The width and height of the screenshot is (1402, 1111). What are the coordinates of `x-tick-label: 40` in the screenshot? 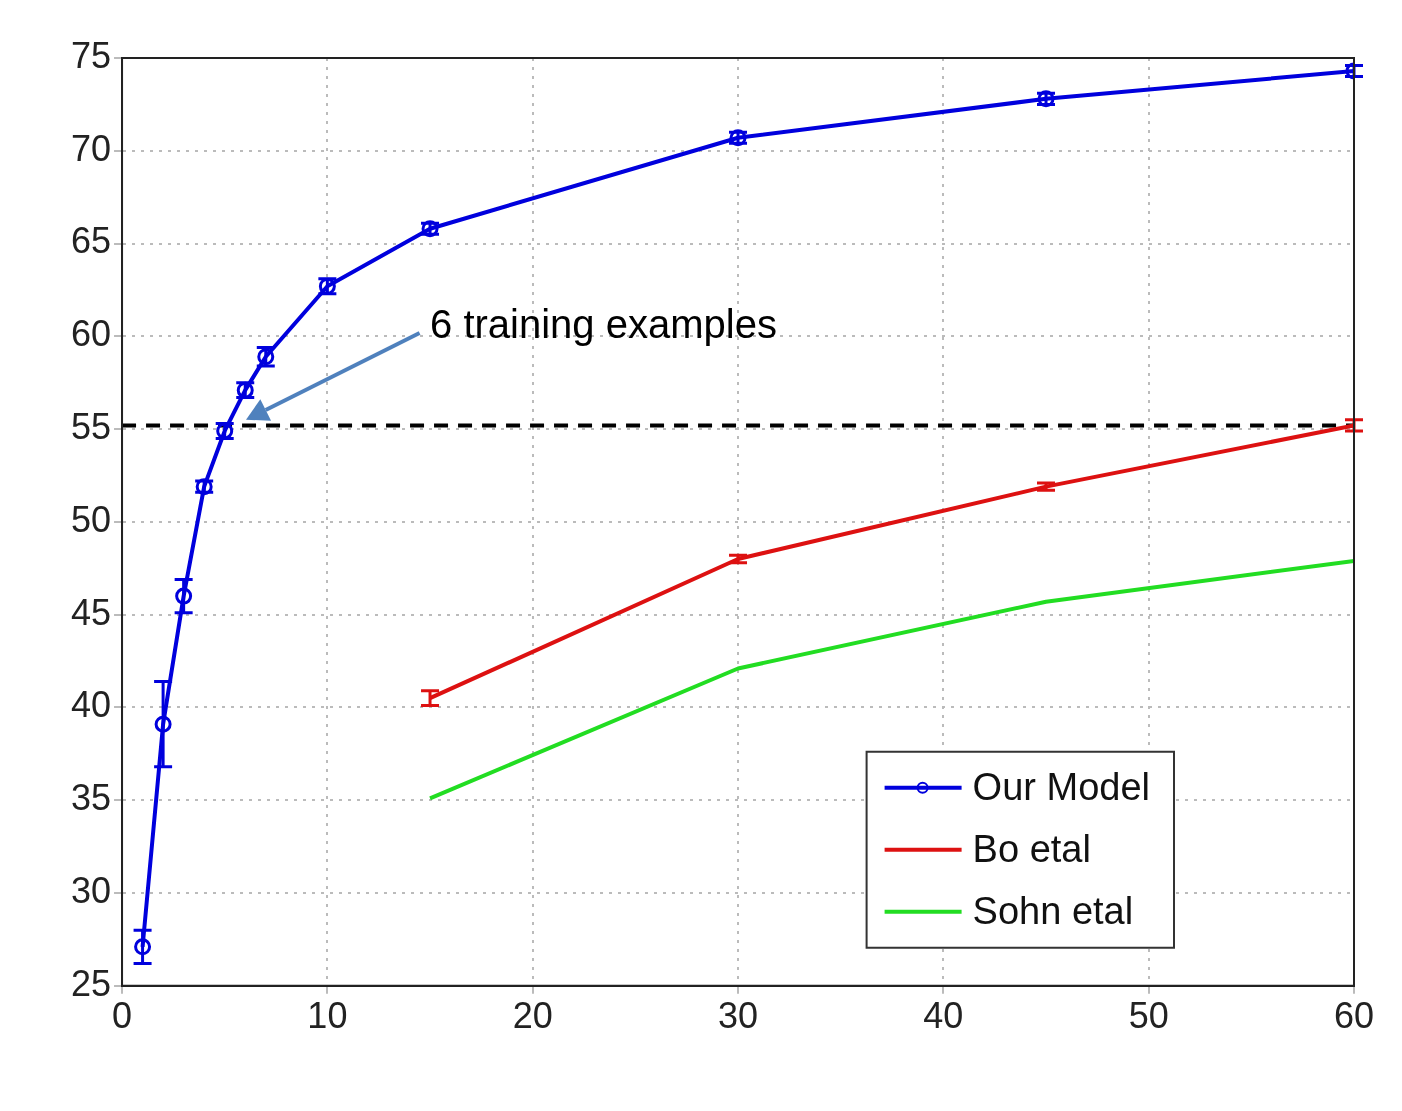 It's located at (943, 1016).